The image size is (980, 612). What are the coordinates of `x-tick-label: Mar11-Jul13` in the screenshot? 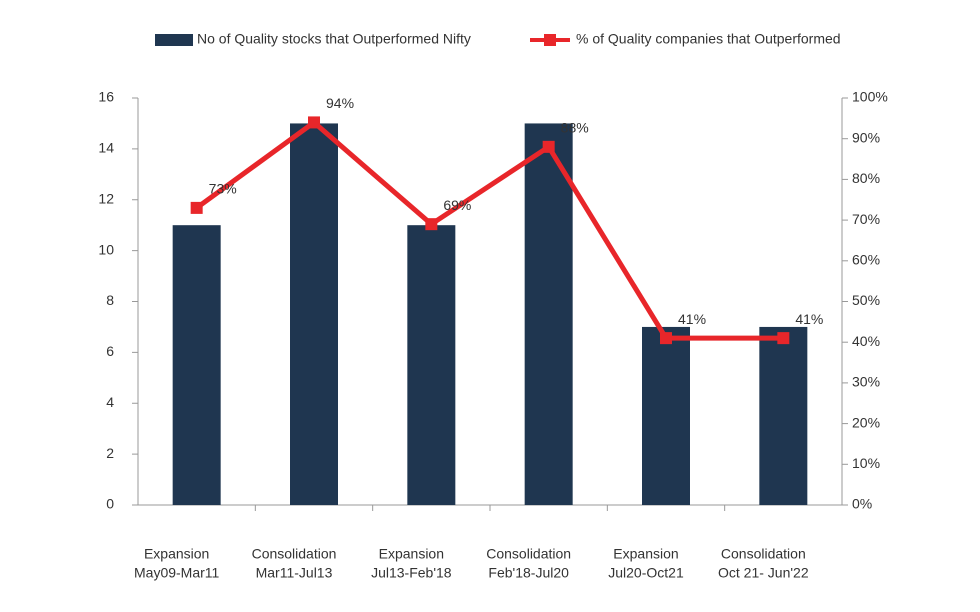 It's located at (294, 573).